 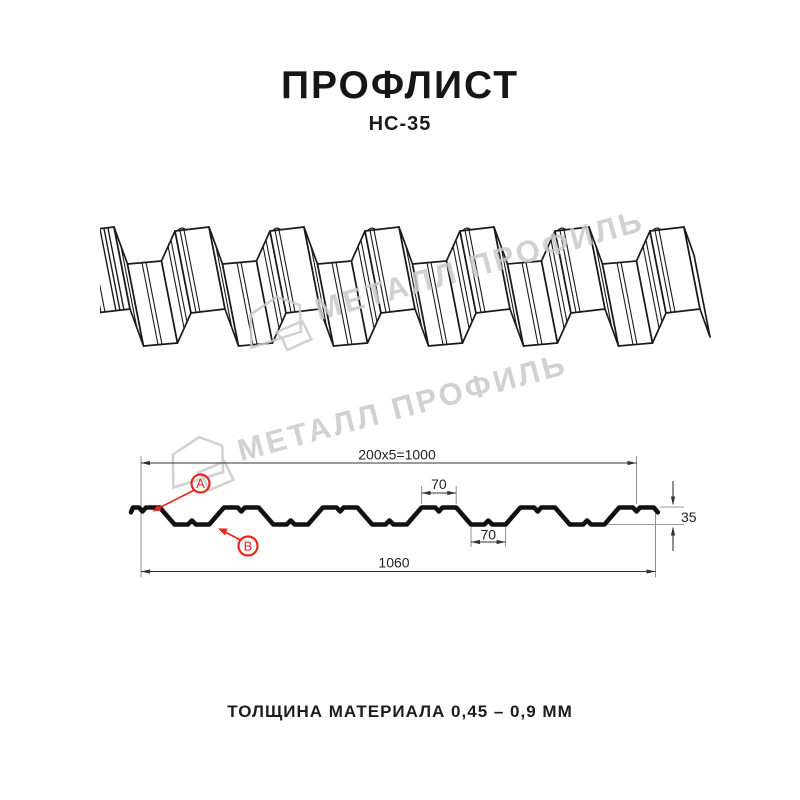 I want to click on dimension-labels: 200x5=1000 70 70 35 1060, so click(x=527, y=509).